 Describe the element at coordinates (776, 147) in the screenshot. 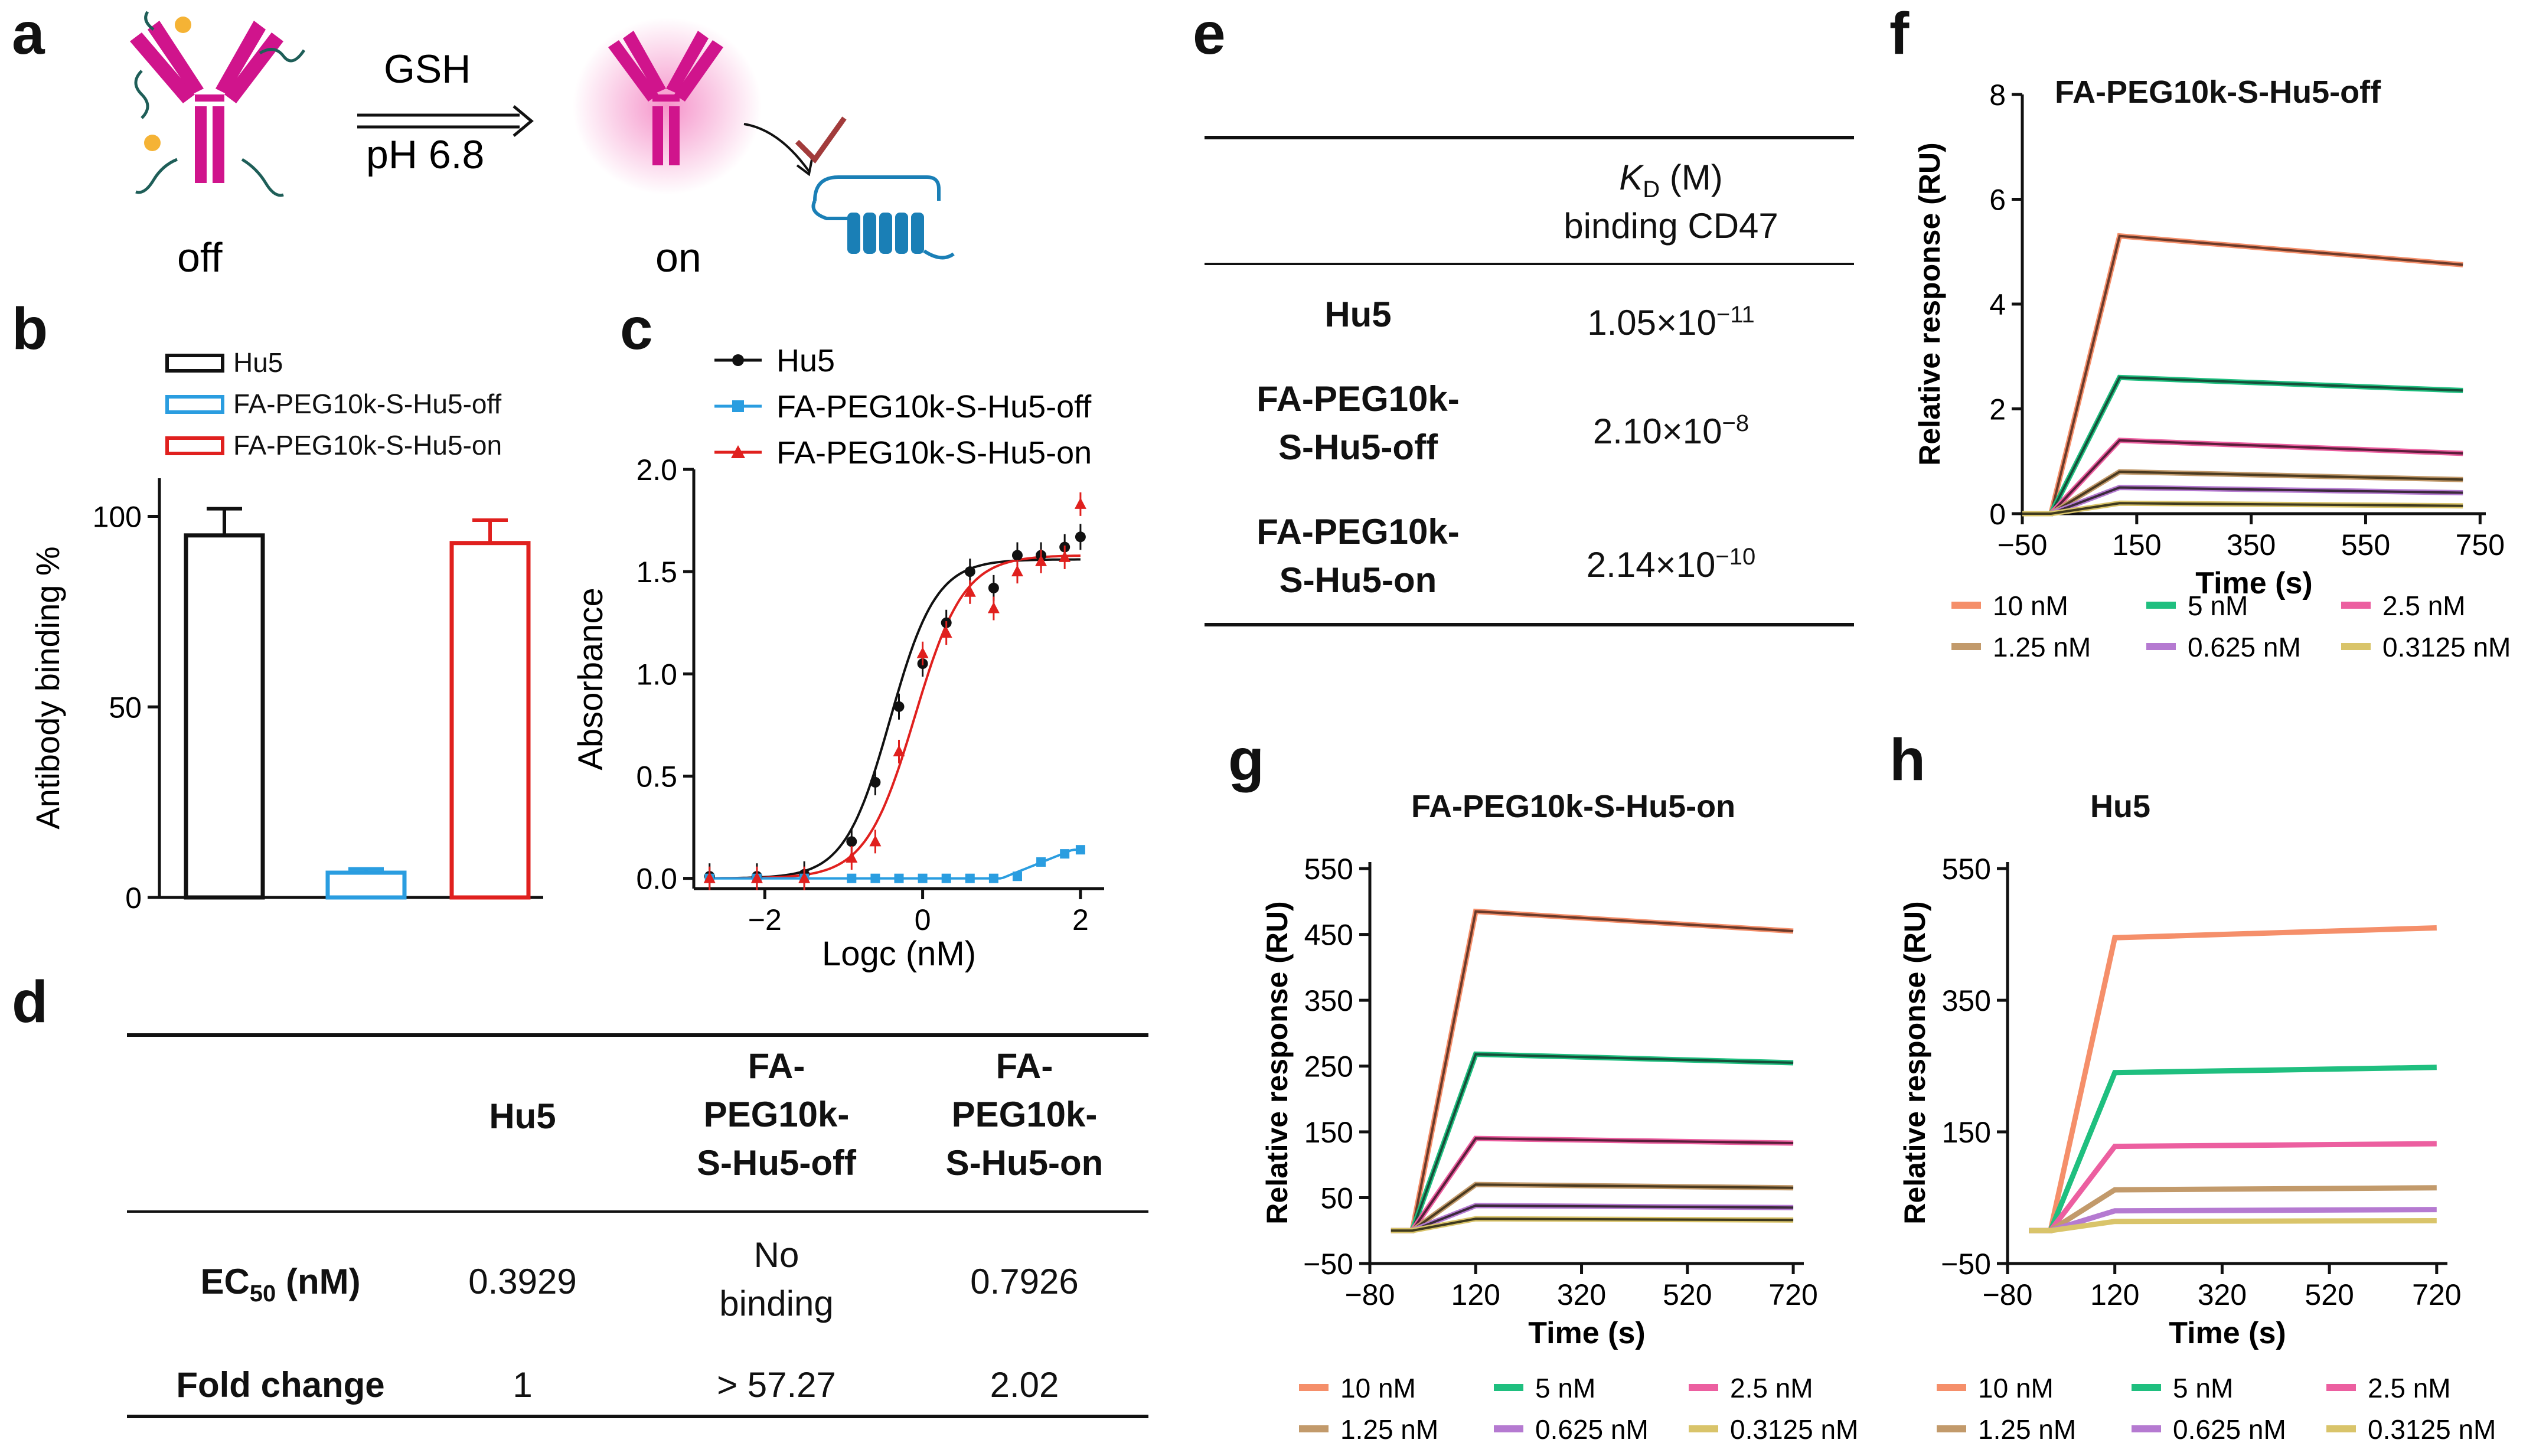

I see `curve-arrow-icon` at that location.